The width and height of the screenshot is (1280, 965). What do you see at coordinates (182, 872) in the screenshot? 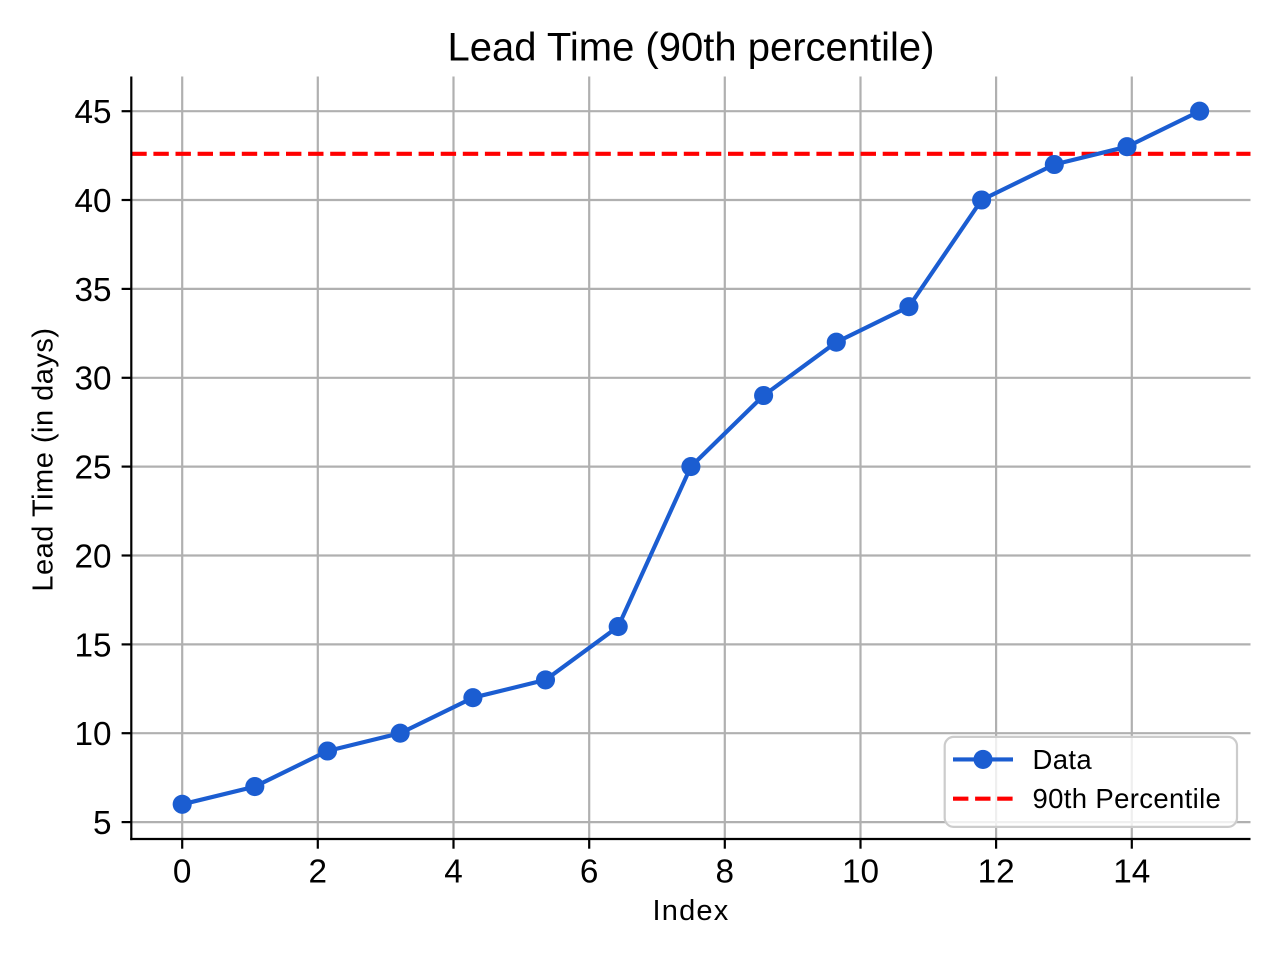
I see `svg-text: 0` at bounding box center [182, 872].